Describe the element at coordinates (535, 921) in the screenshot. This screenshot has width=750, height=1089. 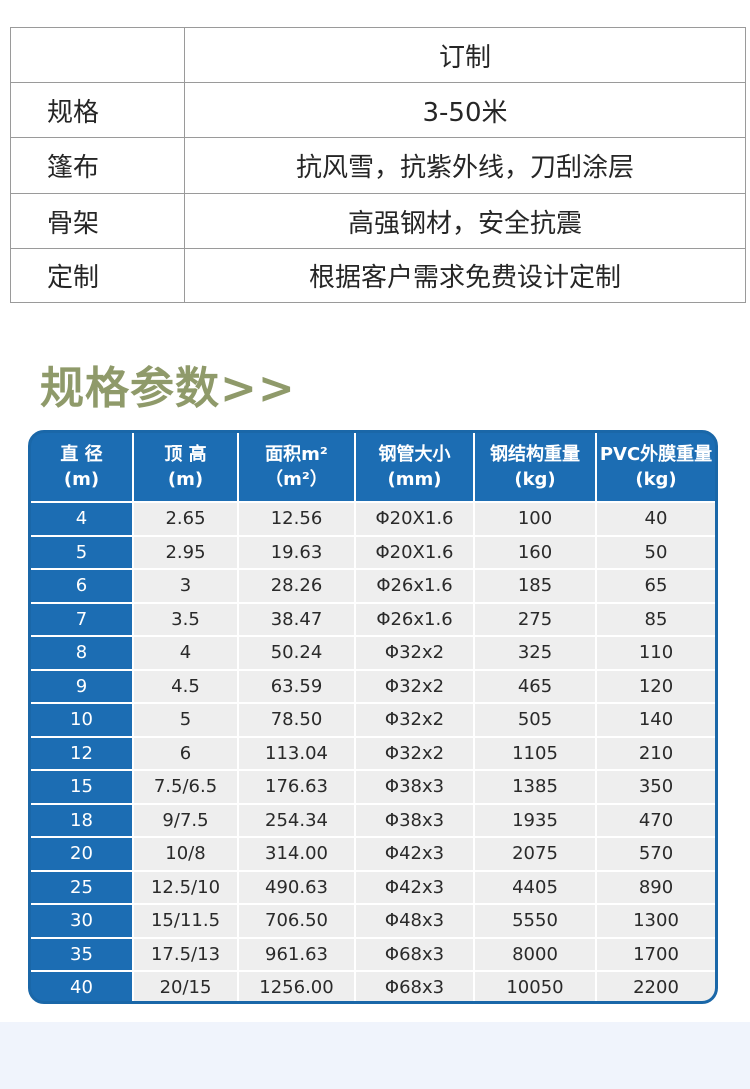
I see `cell-steel-weight: 5550` at that location.